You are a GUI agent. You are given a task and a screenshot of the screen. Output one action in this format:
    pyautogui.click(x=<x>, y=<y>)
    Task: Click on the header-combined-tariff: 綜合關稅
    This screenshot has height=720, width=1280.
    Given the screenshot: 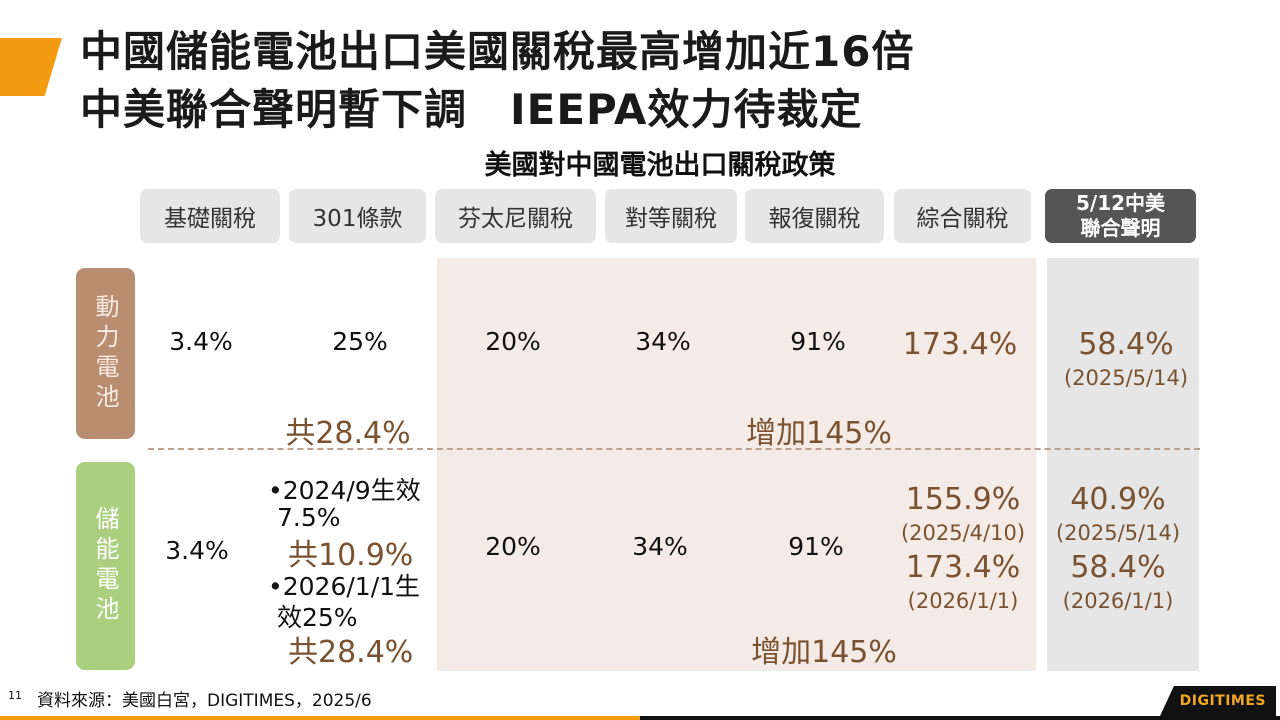 What is the action you would take?
    pyautogui.click(x=962, y=216)
    